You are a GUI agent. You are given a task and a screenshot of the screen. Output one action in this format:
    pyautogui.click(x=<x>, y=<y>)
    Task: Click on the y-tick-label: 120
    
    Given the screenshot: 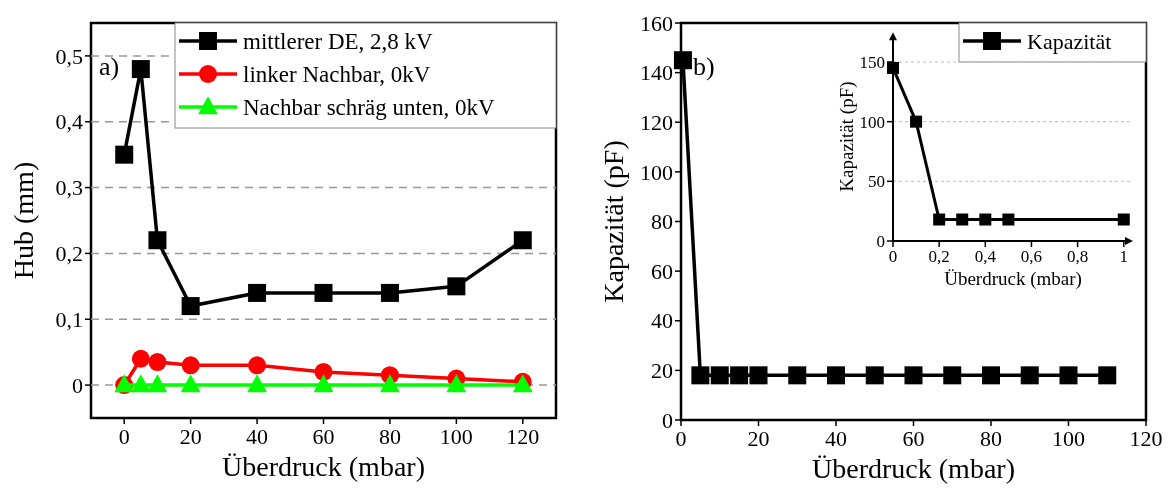 What is the action you would take?
    pyautogui.click(x=656, y=122)
    